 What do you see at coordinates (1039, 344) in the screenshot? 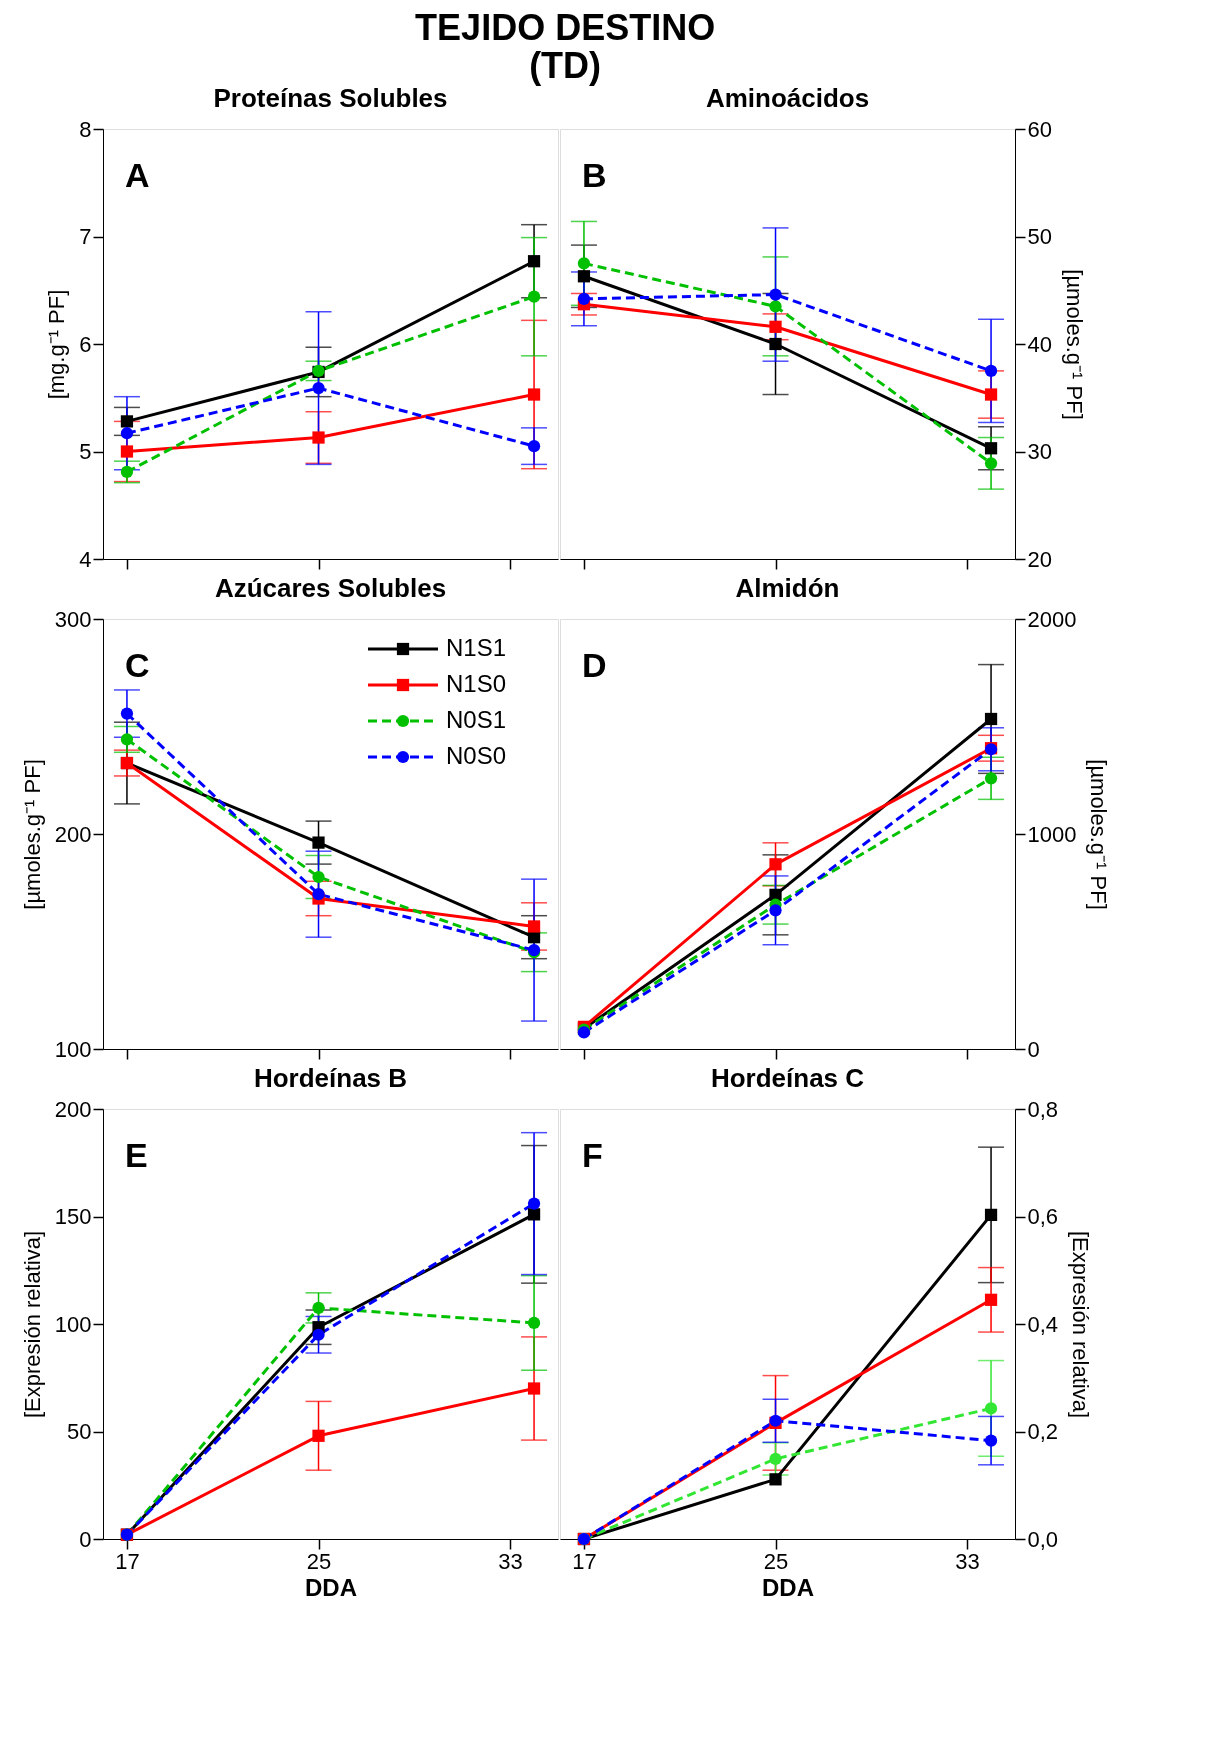
I see `y-tick-label: 40` at bounding box center [1039, 344].